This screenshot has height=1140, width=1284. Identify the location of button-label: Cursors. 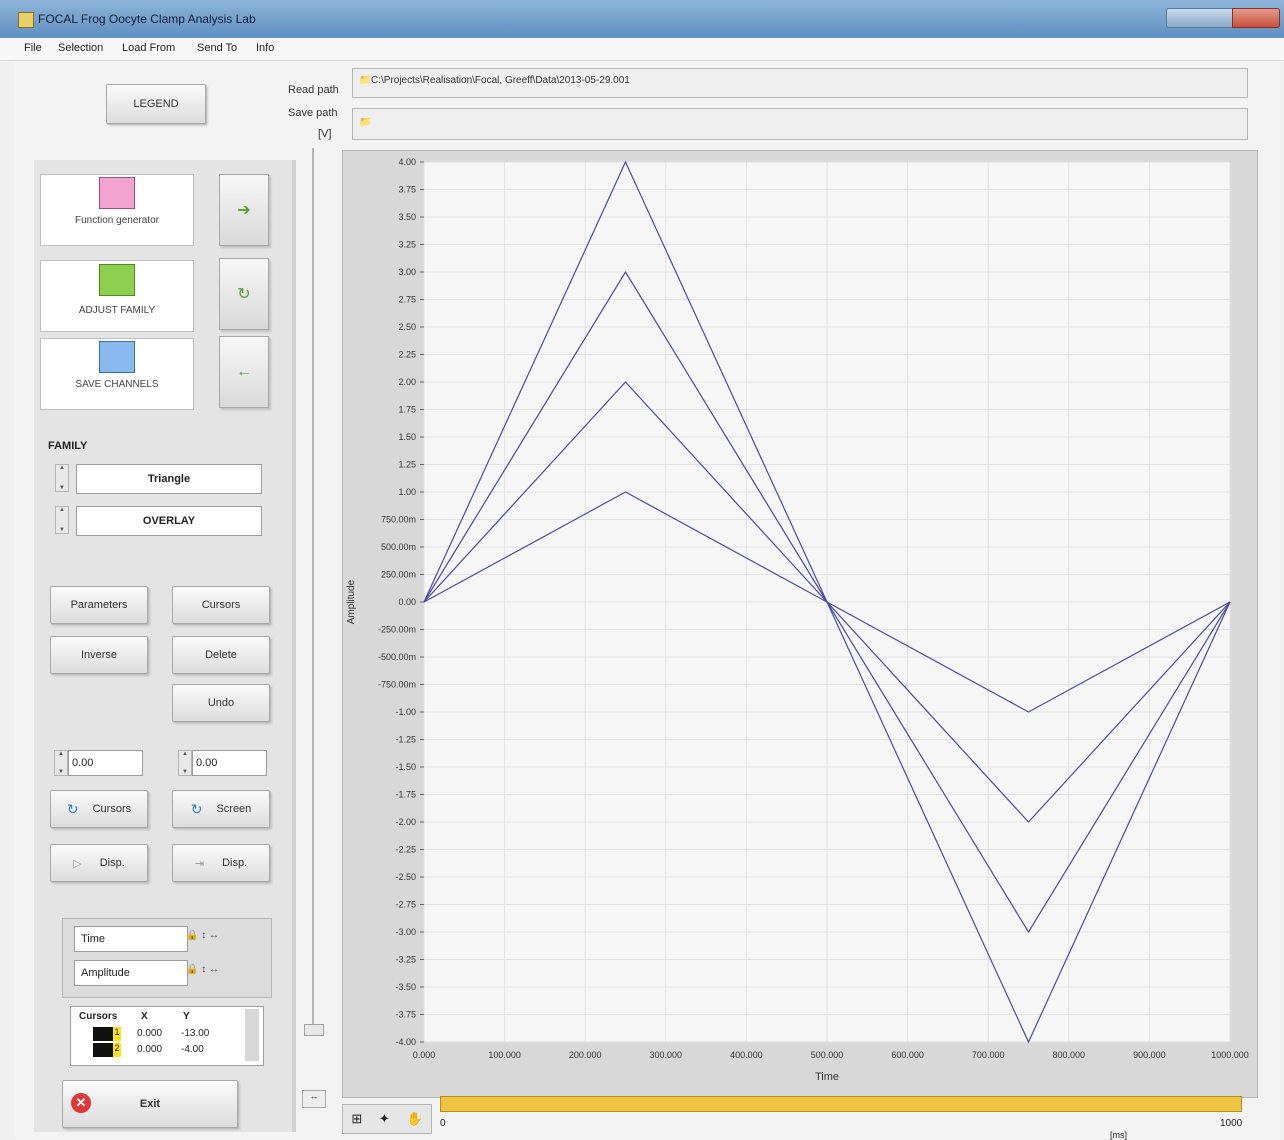
(112, 809).